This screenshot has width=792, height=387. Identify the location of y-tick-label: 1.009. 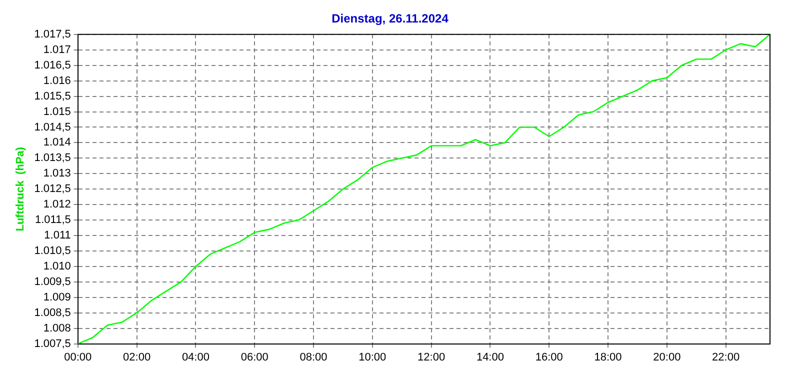
(57, 297).